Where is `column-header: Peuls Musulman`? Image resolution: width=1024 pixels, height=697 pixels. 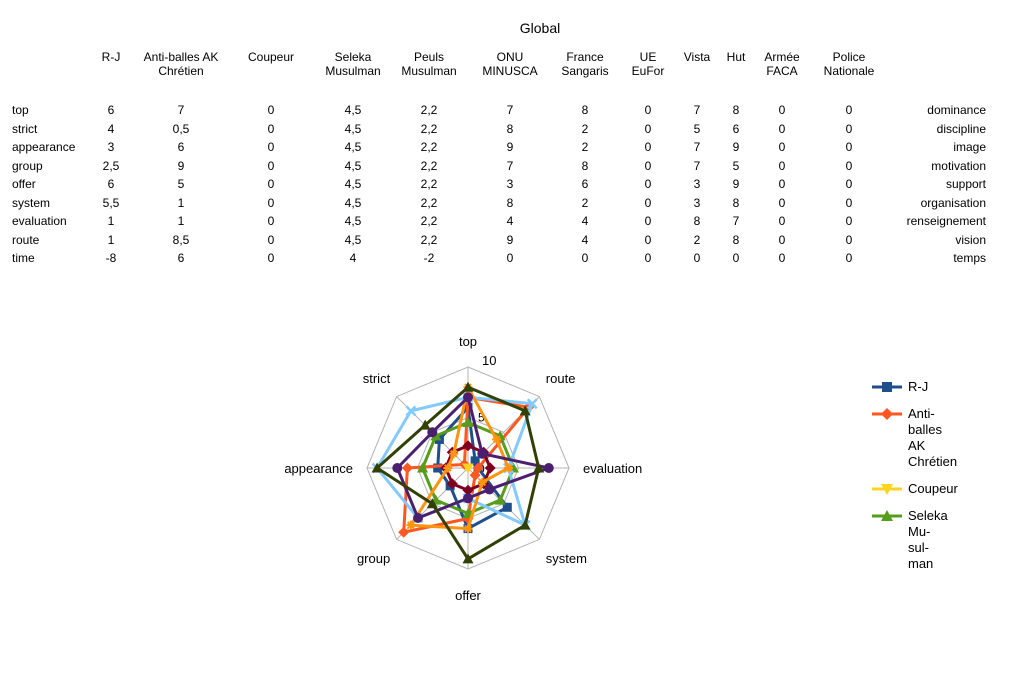 column-header: Peuls Musulman is located at coordinates (429, 64).